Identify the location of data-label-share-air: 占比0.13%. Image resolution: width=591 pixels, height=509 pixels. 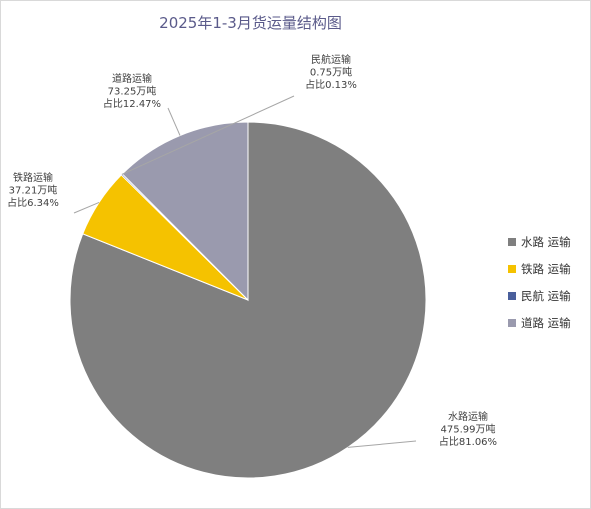
(331, 84).